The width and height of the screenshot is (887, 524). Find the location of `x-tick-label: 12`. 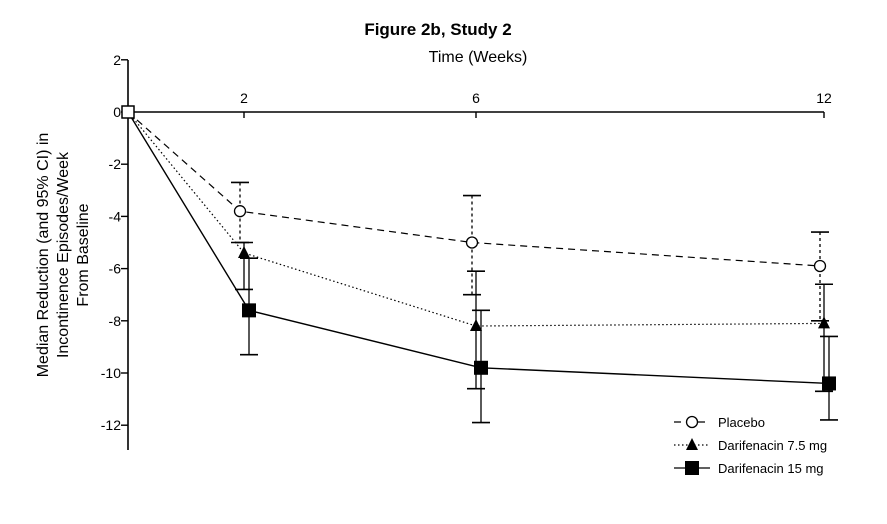

x-tick-label: 12 is located at coordinates (824, 98).